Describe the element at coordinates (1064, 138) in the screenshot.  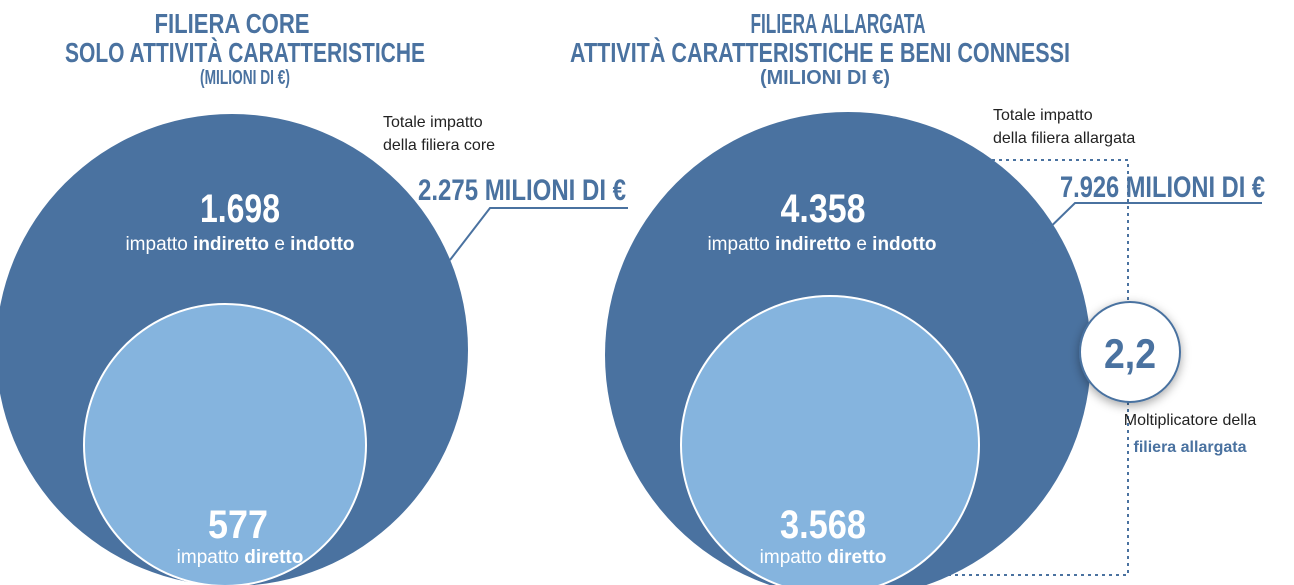
I see `note: della filiera allargata` at that location.